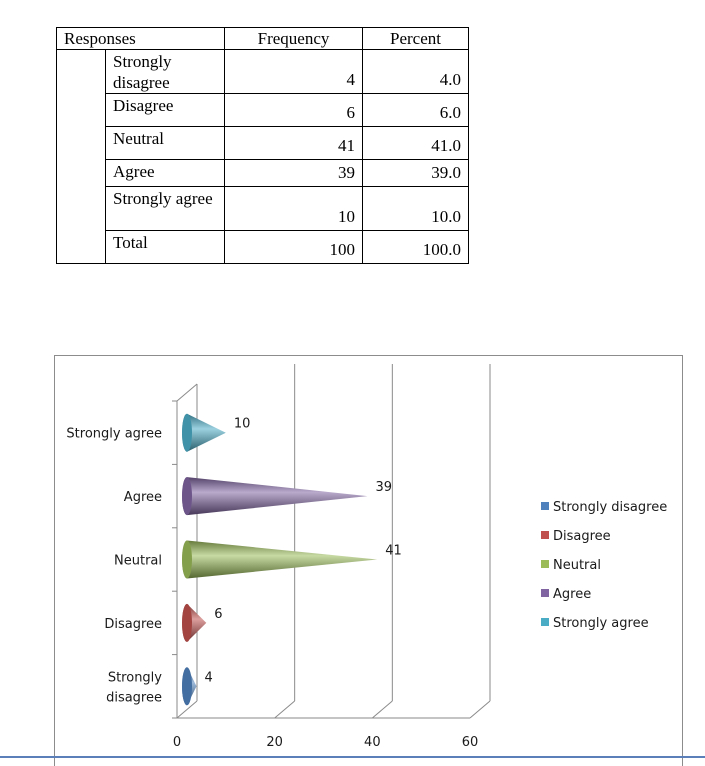 The height and width of the screenshot is (766, 705). I want to click on x-tick-label: 40, so click(372, 742).